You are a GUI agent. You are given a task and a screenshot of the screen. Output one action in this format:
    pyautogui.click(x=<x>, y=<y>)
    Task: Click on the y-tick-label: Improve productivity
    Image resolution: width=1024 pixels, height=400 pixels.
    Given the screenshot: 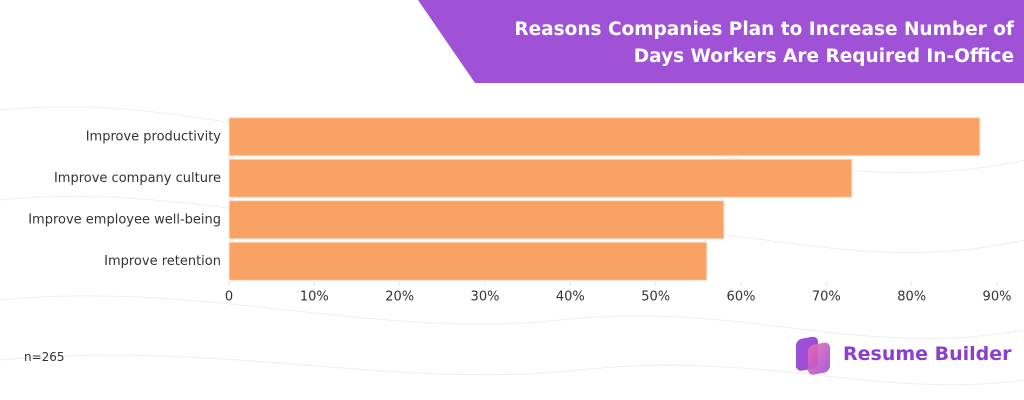 What is the action you would take?
    pyautogui.click(x=154, y=136)
    